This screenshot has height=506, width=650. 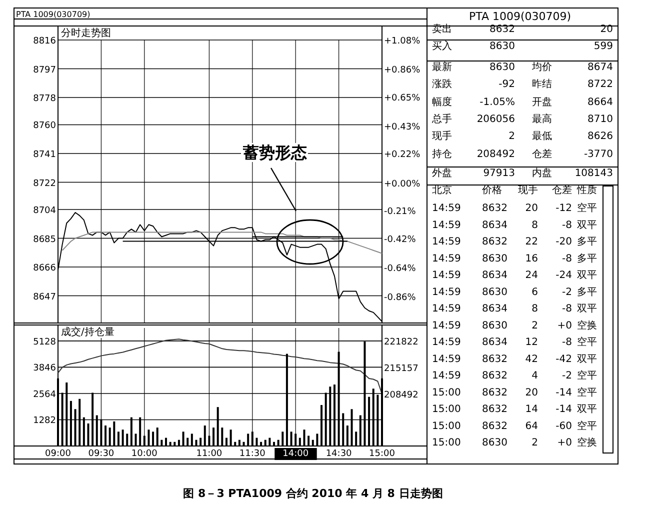 What do you see at coordinates (587, 242) in the screenshot?
I see `text: 多平` at bounding box center [587, 242].